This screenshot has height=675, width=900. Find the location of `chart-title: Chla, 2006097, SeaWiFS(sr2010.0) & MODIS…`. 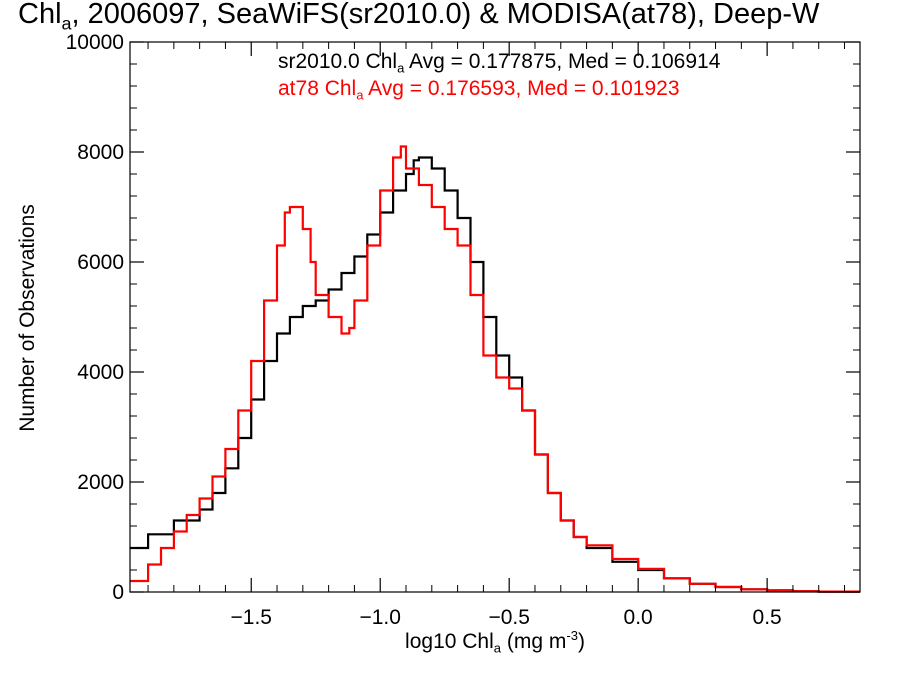

chart-title: Chla, 2006097, SeaWiFS(sr2010.0) & MODIS… is located at coordinates (419, 17).